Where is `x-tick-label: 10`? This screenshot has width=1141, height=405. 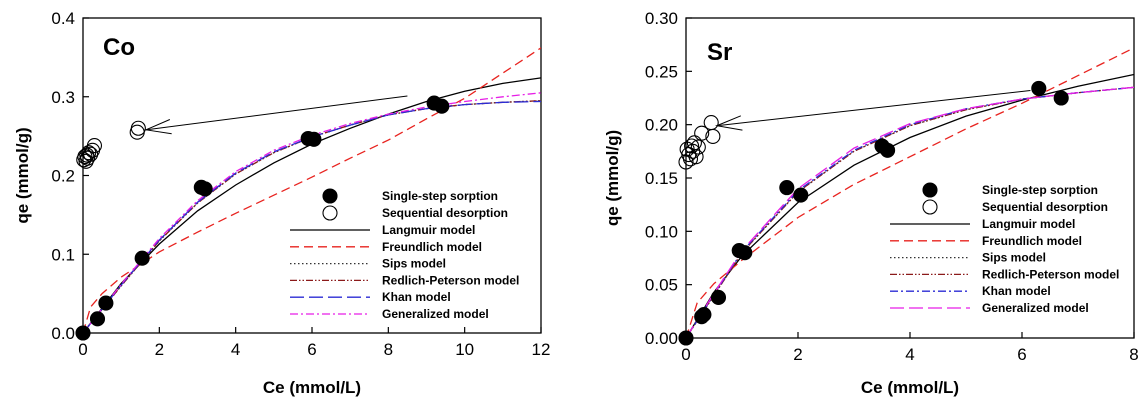 x-tick-label: 10 is located at coordinates (464, 349).